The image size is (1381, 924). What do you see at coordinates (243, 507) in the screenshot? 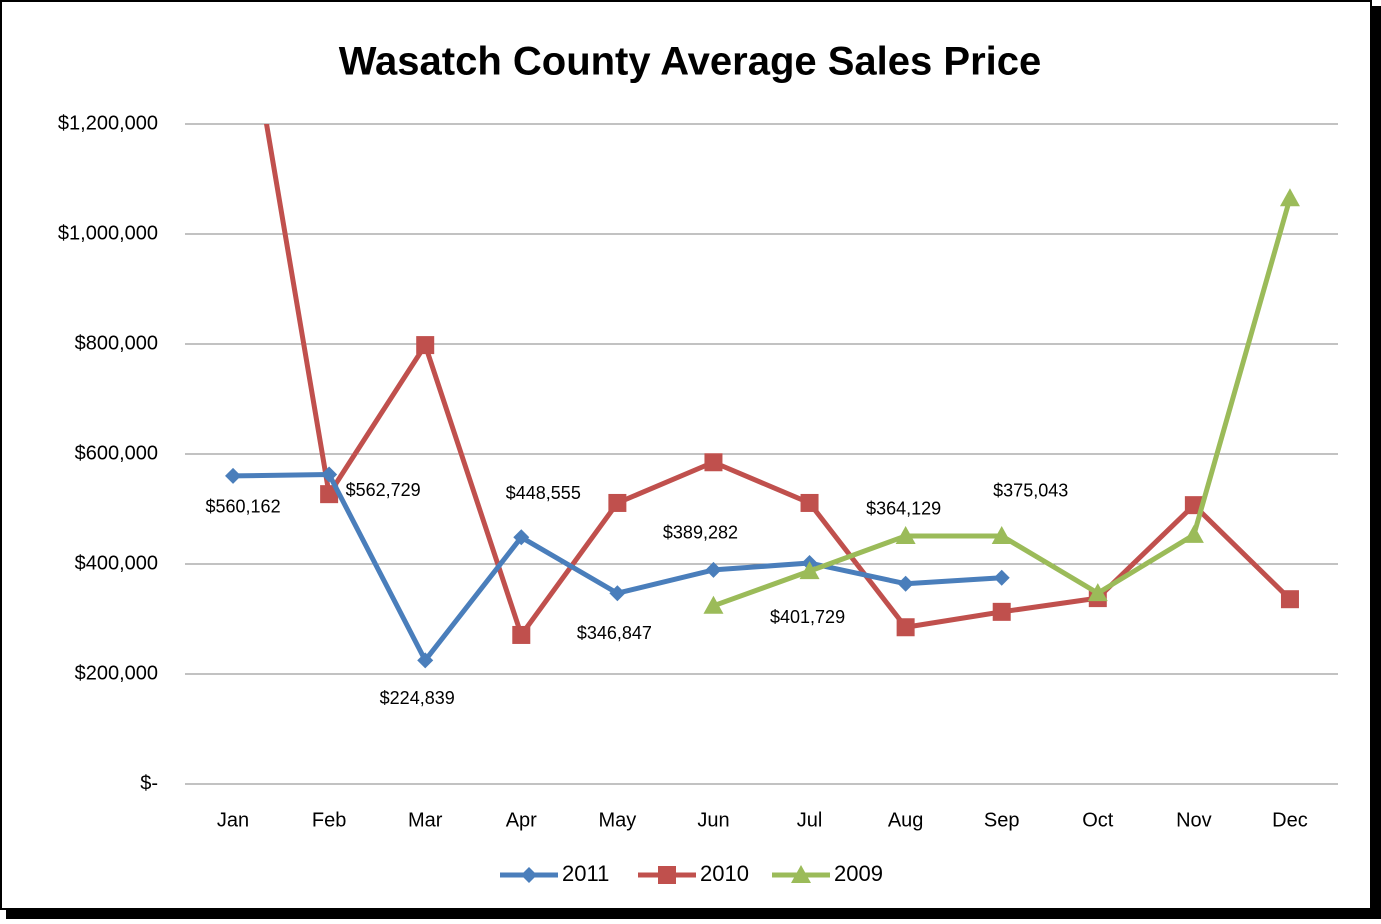
I see `data-label: $560,162` at bounding box center [243, 507].